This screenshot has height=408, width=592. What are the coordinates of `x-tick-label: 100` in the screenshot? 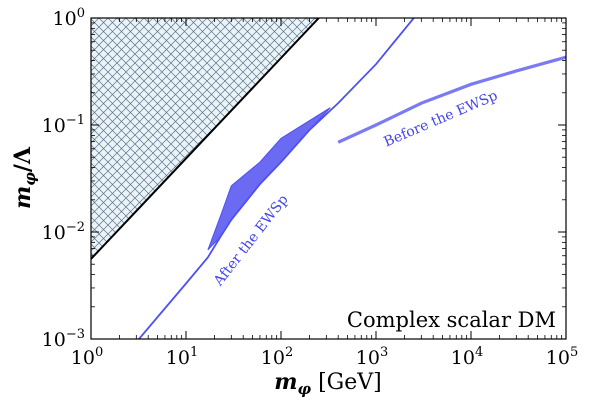 It's located at (87, 357).